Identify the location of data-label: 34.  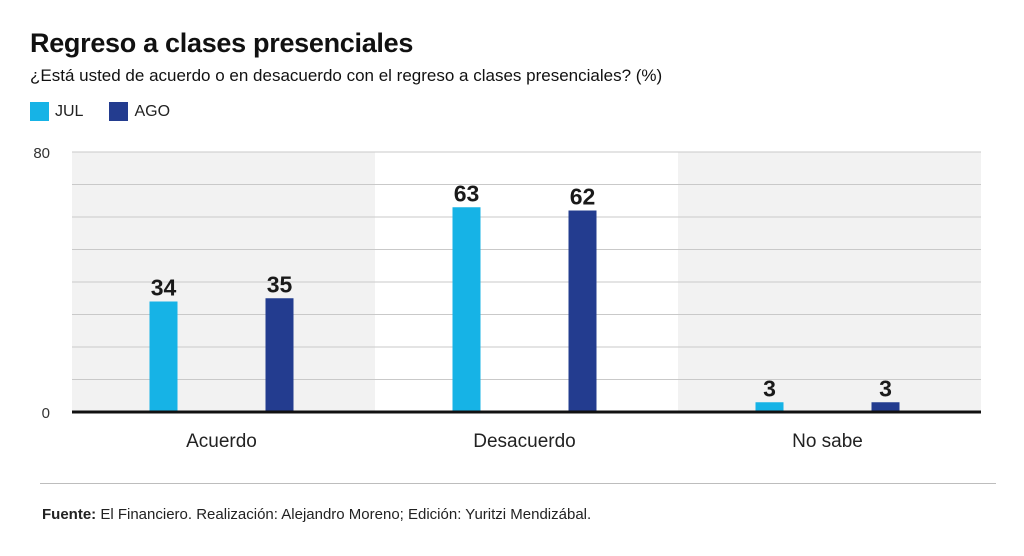
(164, 288).